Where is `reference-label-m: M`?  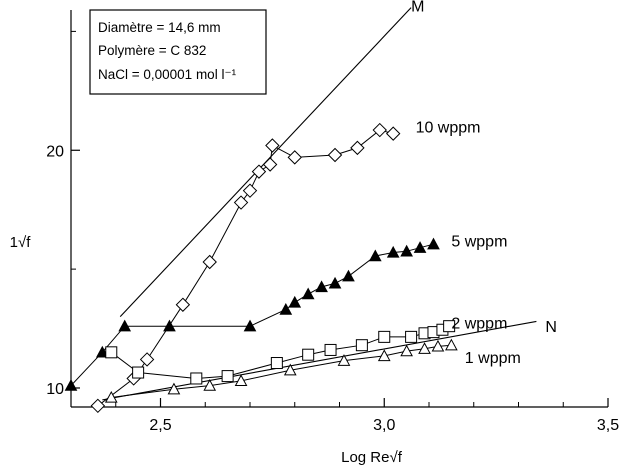
reference-label-m: M is located at coordinates (417, 7).